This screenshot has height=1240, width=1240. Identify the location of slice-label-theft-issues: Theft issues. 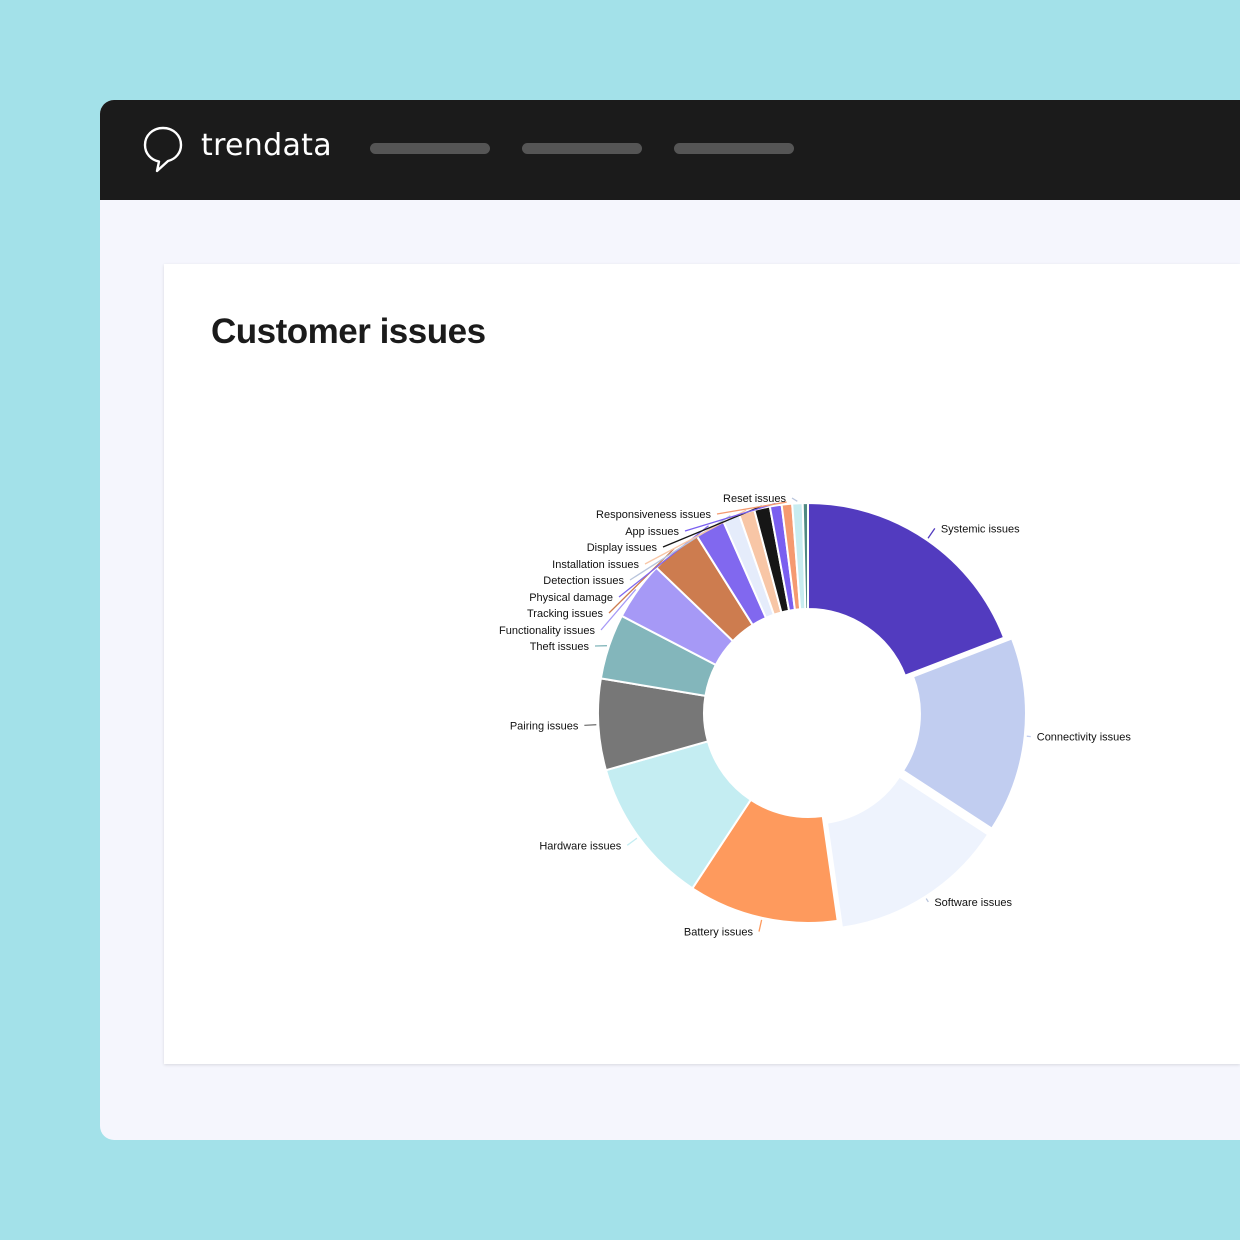
(560, 647).